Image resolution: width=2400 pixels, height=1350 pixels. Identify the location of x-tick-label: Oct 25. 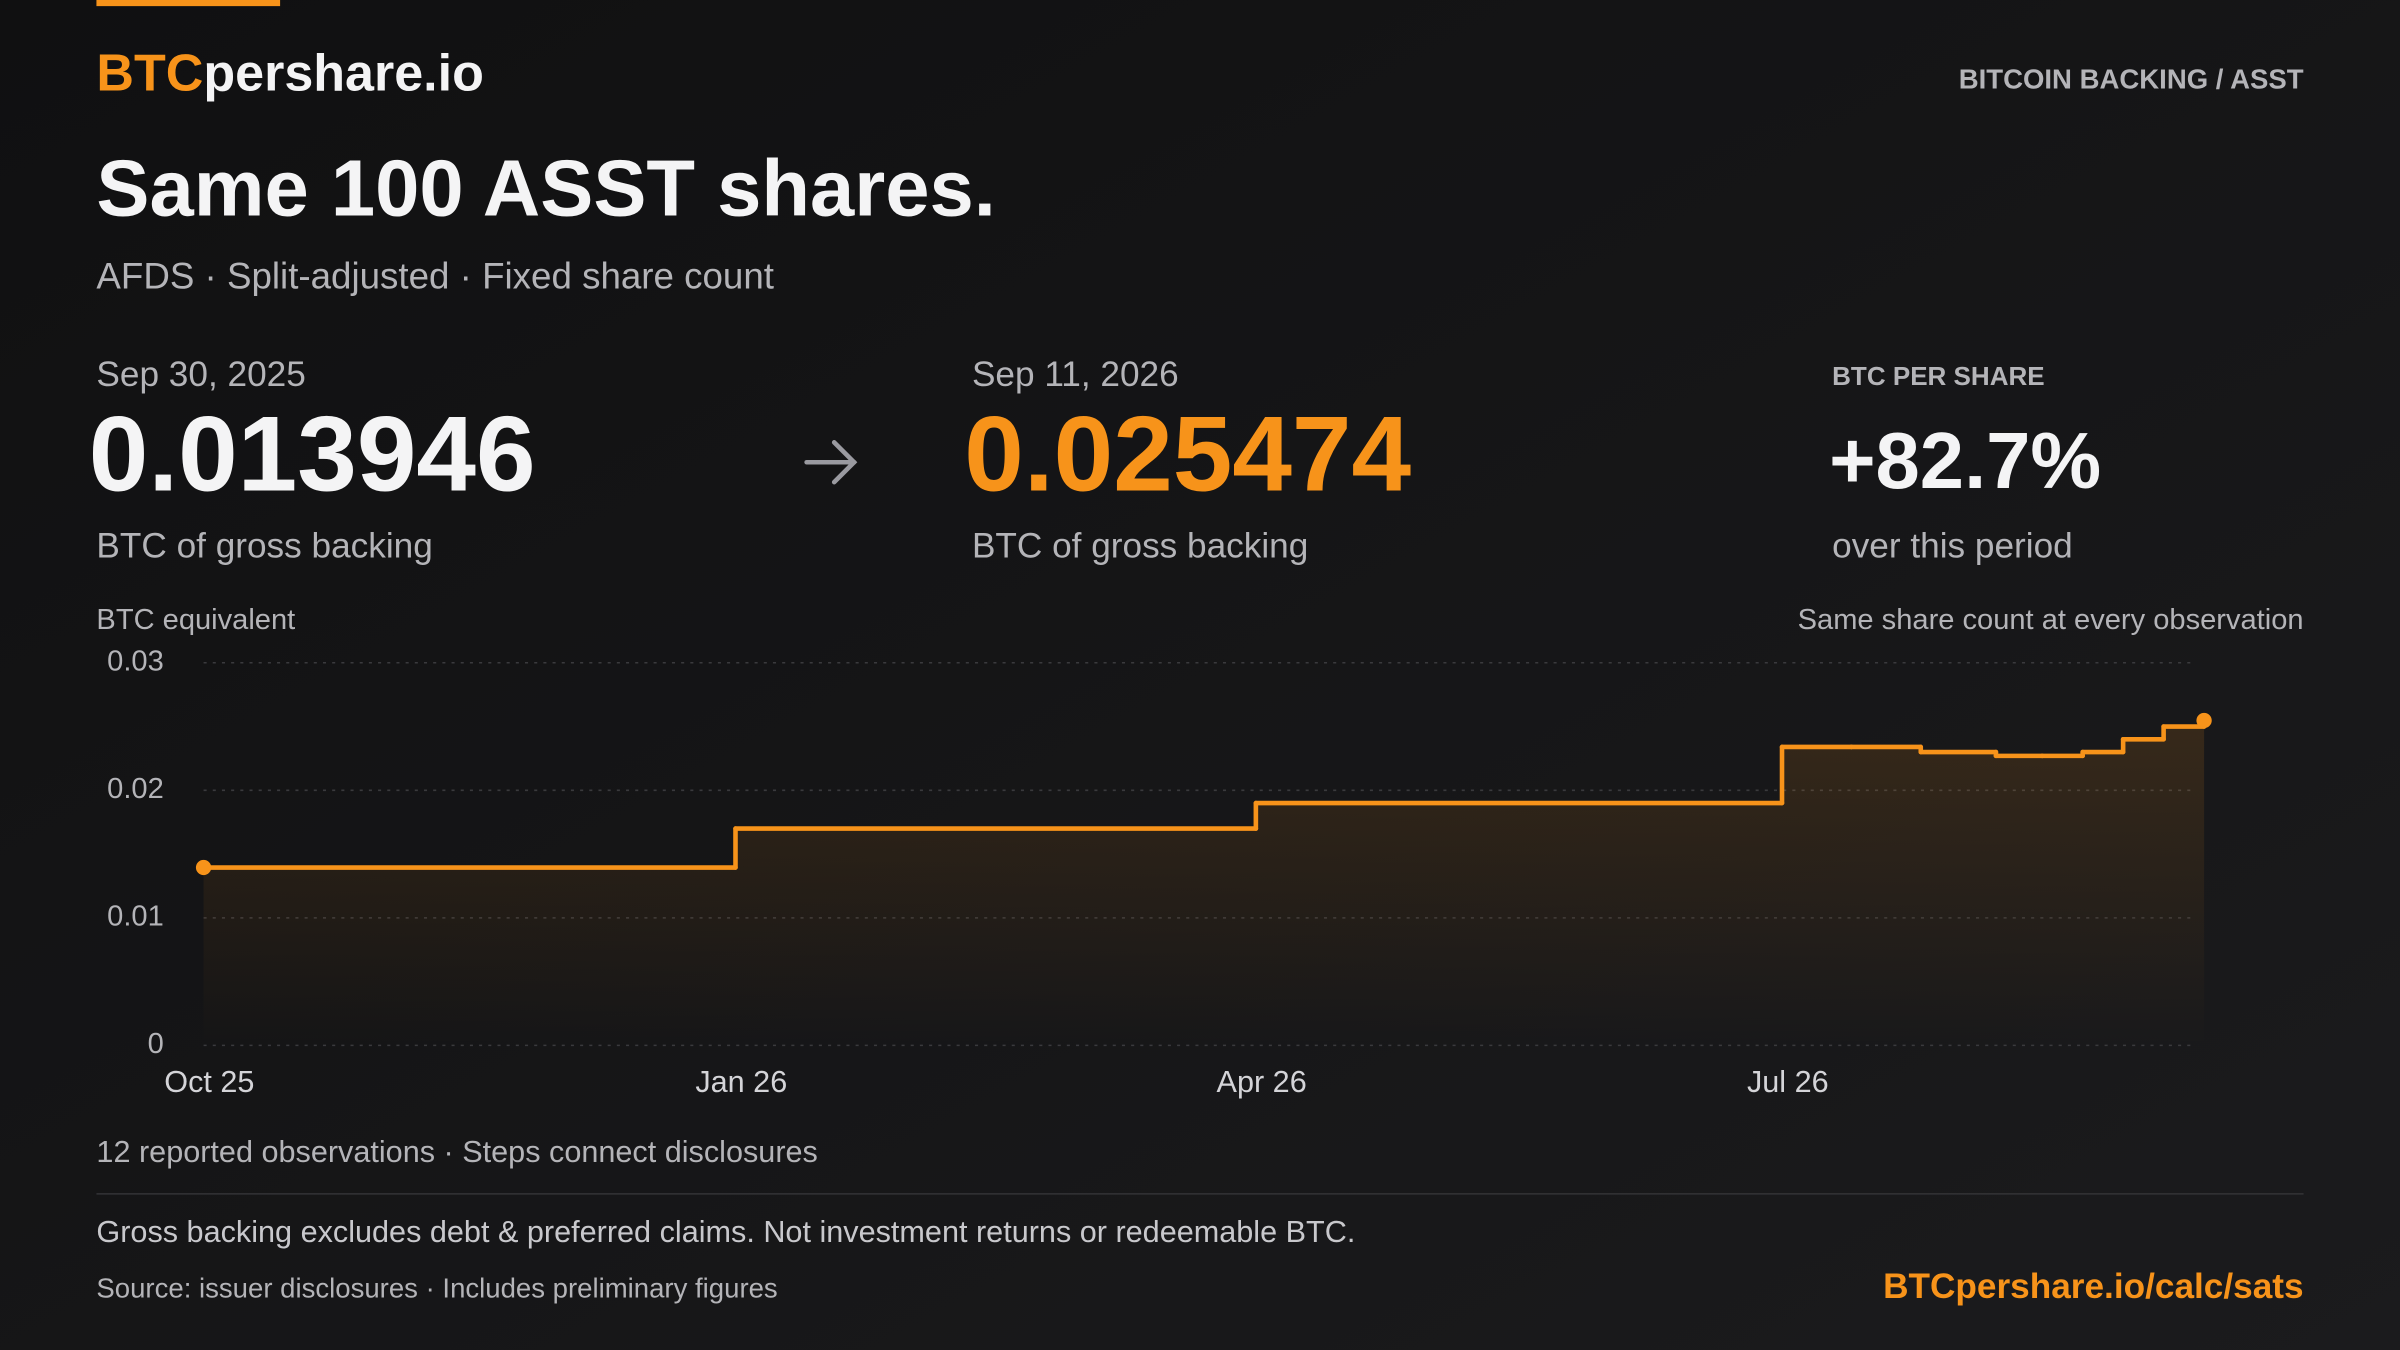
(209, 1082).